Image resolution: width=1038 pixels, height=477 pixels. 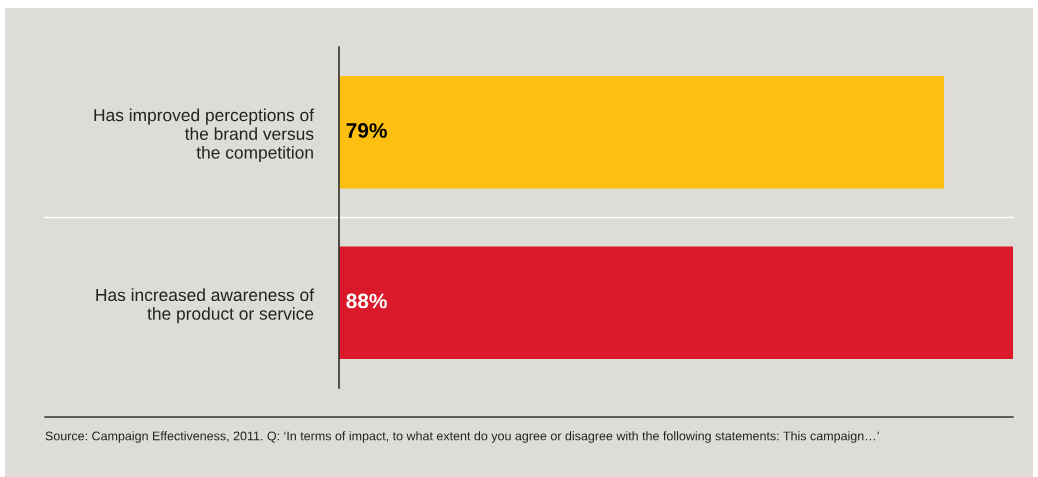 I want to click on data-label: 88%, so click(x=366, y=301).